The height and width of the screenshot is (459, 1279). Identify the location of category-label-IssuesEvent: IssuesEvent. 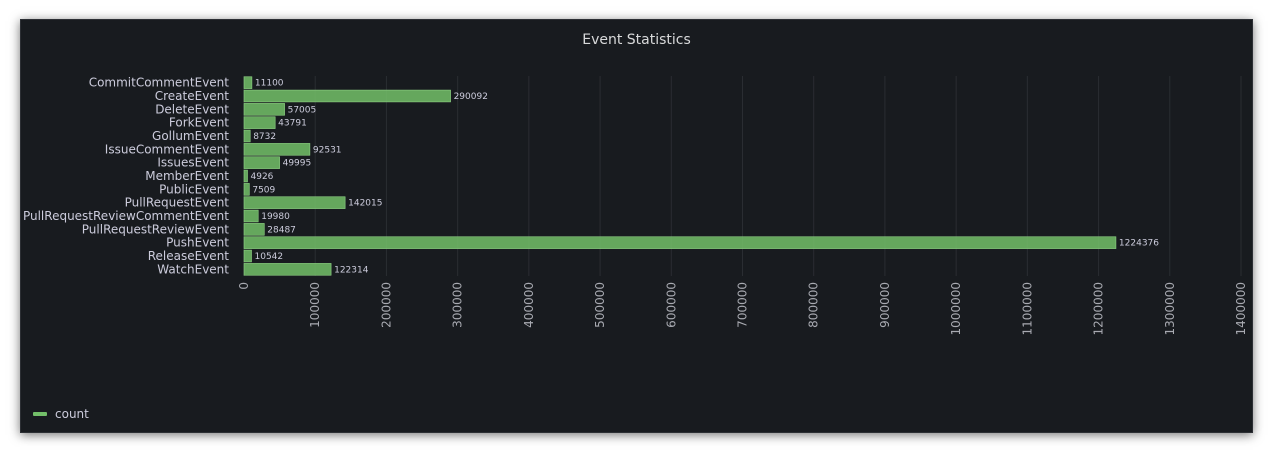
(193, 163).